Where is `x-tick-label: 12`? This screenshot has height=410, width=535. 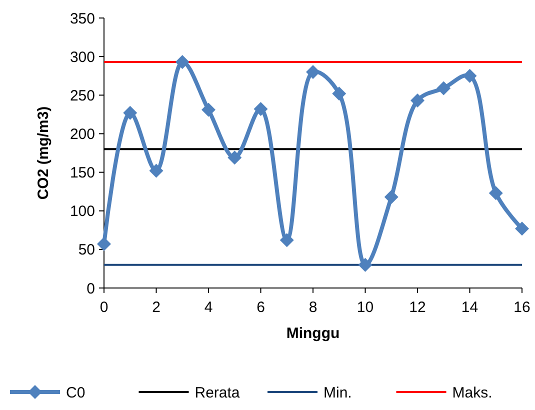 x-tick-label: 12 is located at coordinates (417, 307).